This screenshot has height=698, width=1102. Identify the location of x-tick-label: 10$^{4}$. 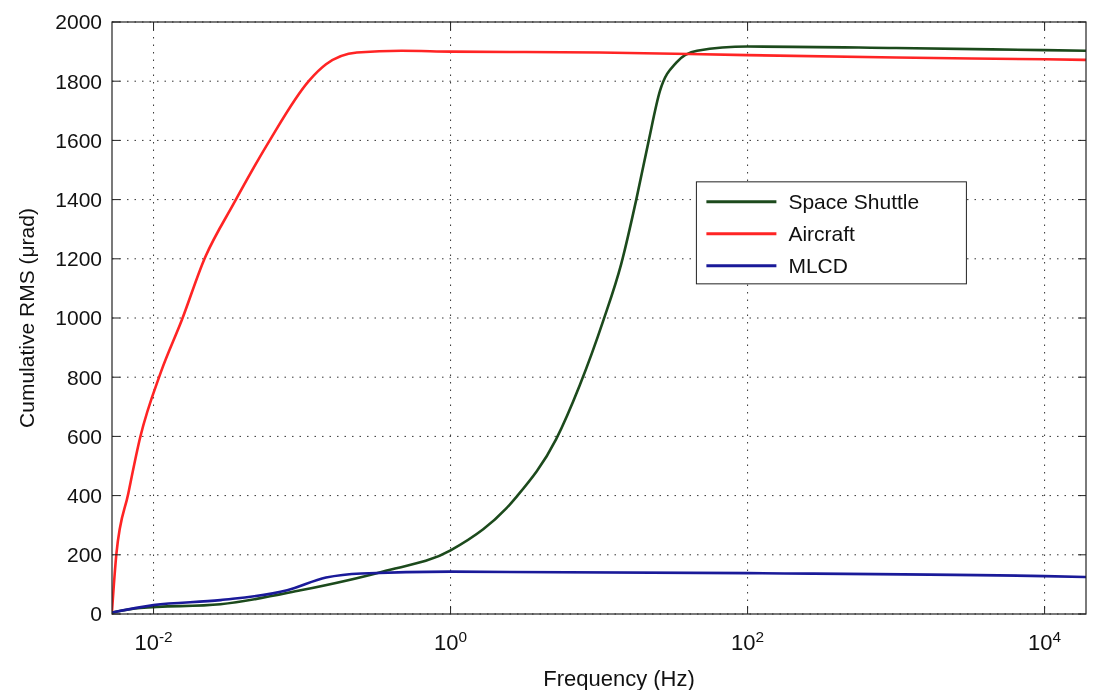
(1045, 641).